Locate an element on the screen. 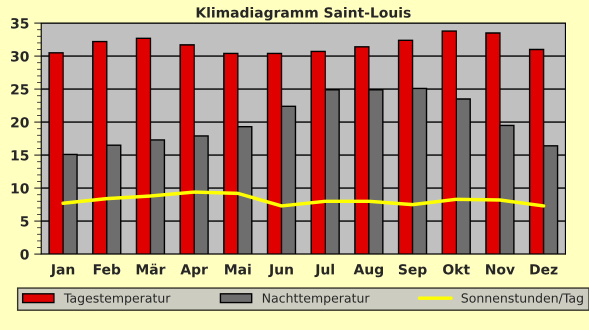 This screenshot has width=589, height=330. y-tick-label: 30 is located at coordinates (20, 56).